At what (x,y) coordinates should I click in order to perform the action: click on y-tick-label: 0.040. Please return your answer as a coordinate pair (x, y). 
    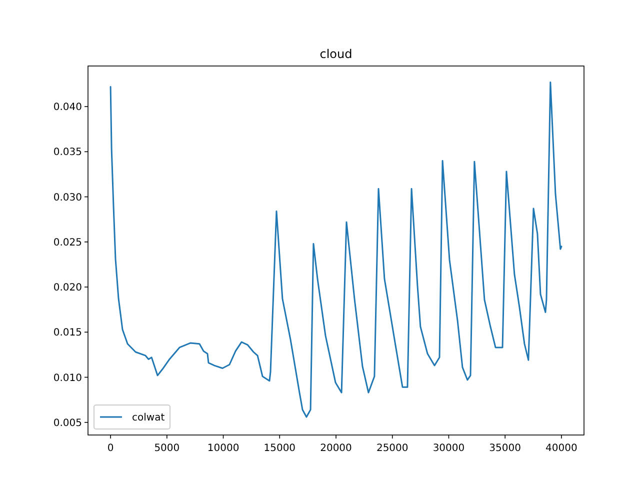
    Looking at the image, I should click on (67, 108).